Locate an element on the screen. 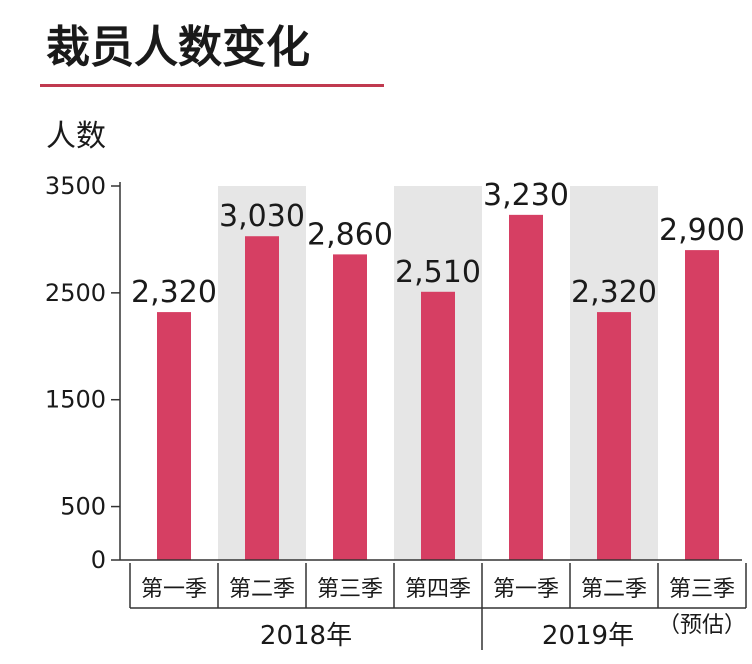 The width and height of the screenshot is (752, 664). year-group-label: 2018年 is located at coordinates (306, 636).